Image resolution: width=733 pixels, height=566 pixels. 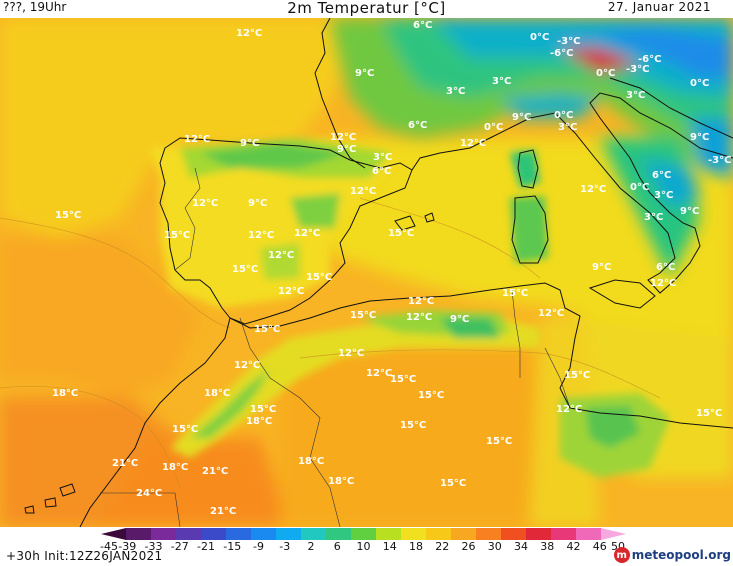 I want to click on colorbar-tick-label: -21, so click(x=206, y=546).